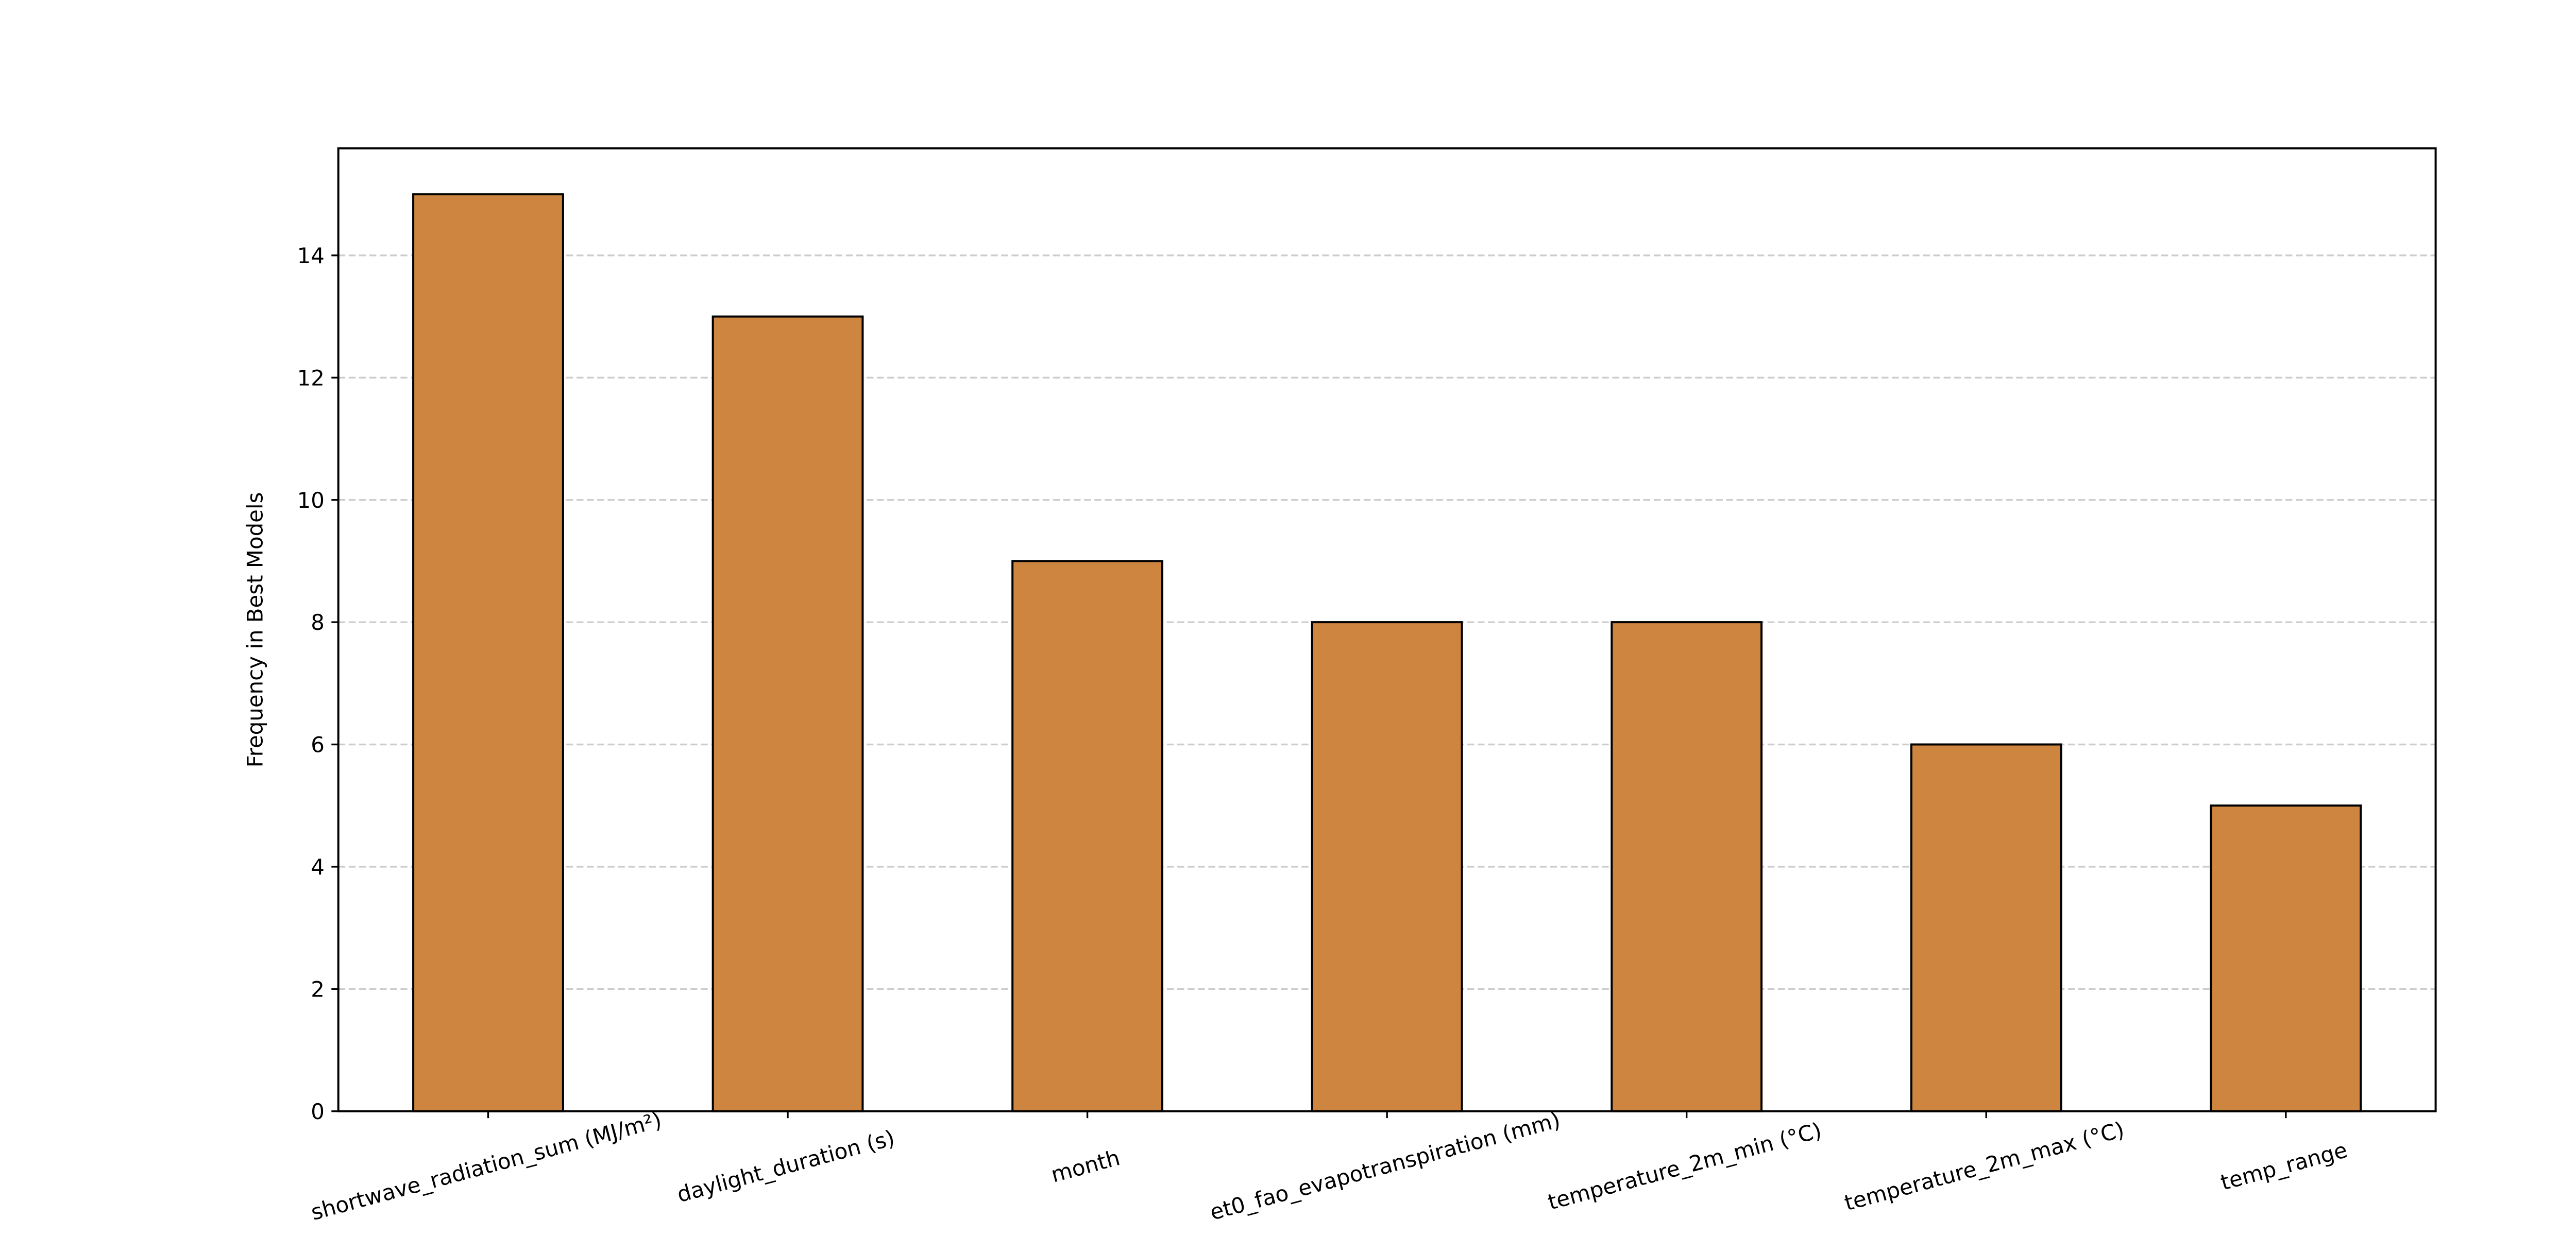  Describe the element at coordinates (318, 622) in the screenshot. I see `y-tick-label: 8` at that location.